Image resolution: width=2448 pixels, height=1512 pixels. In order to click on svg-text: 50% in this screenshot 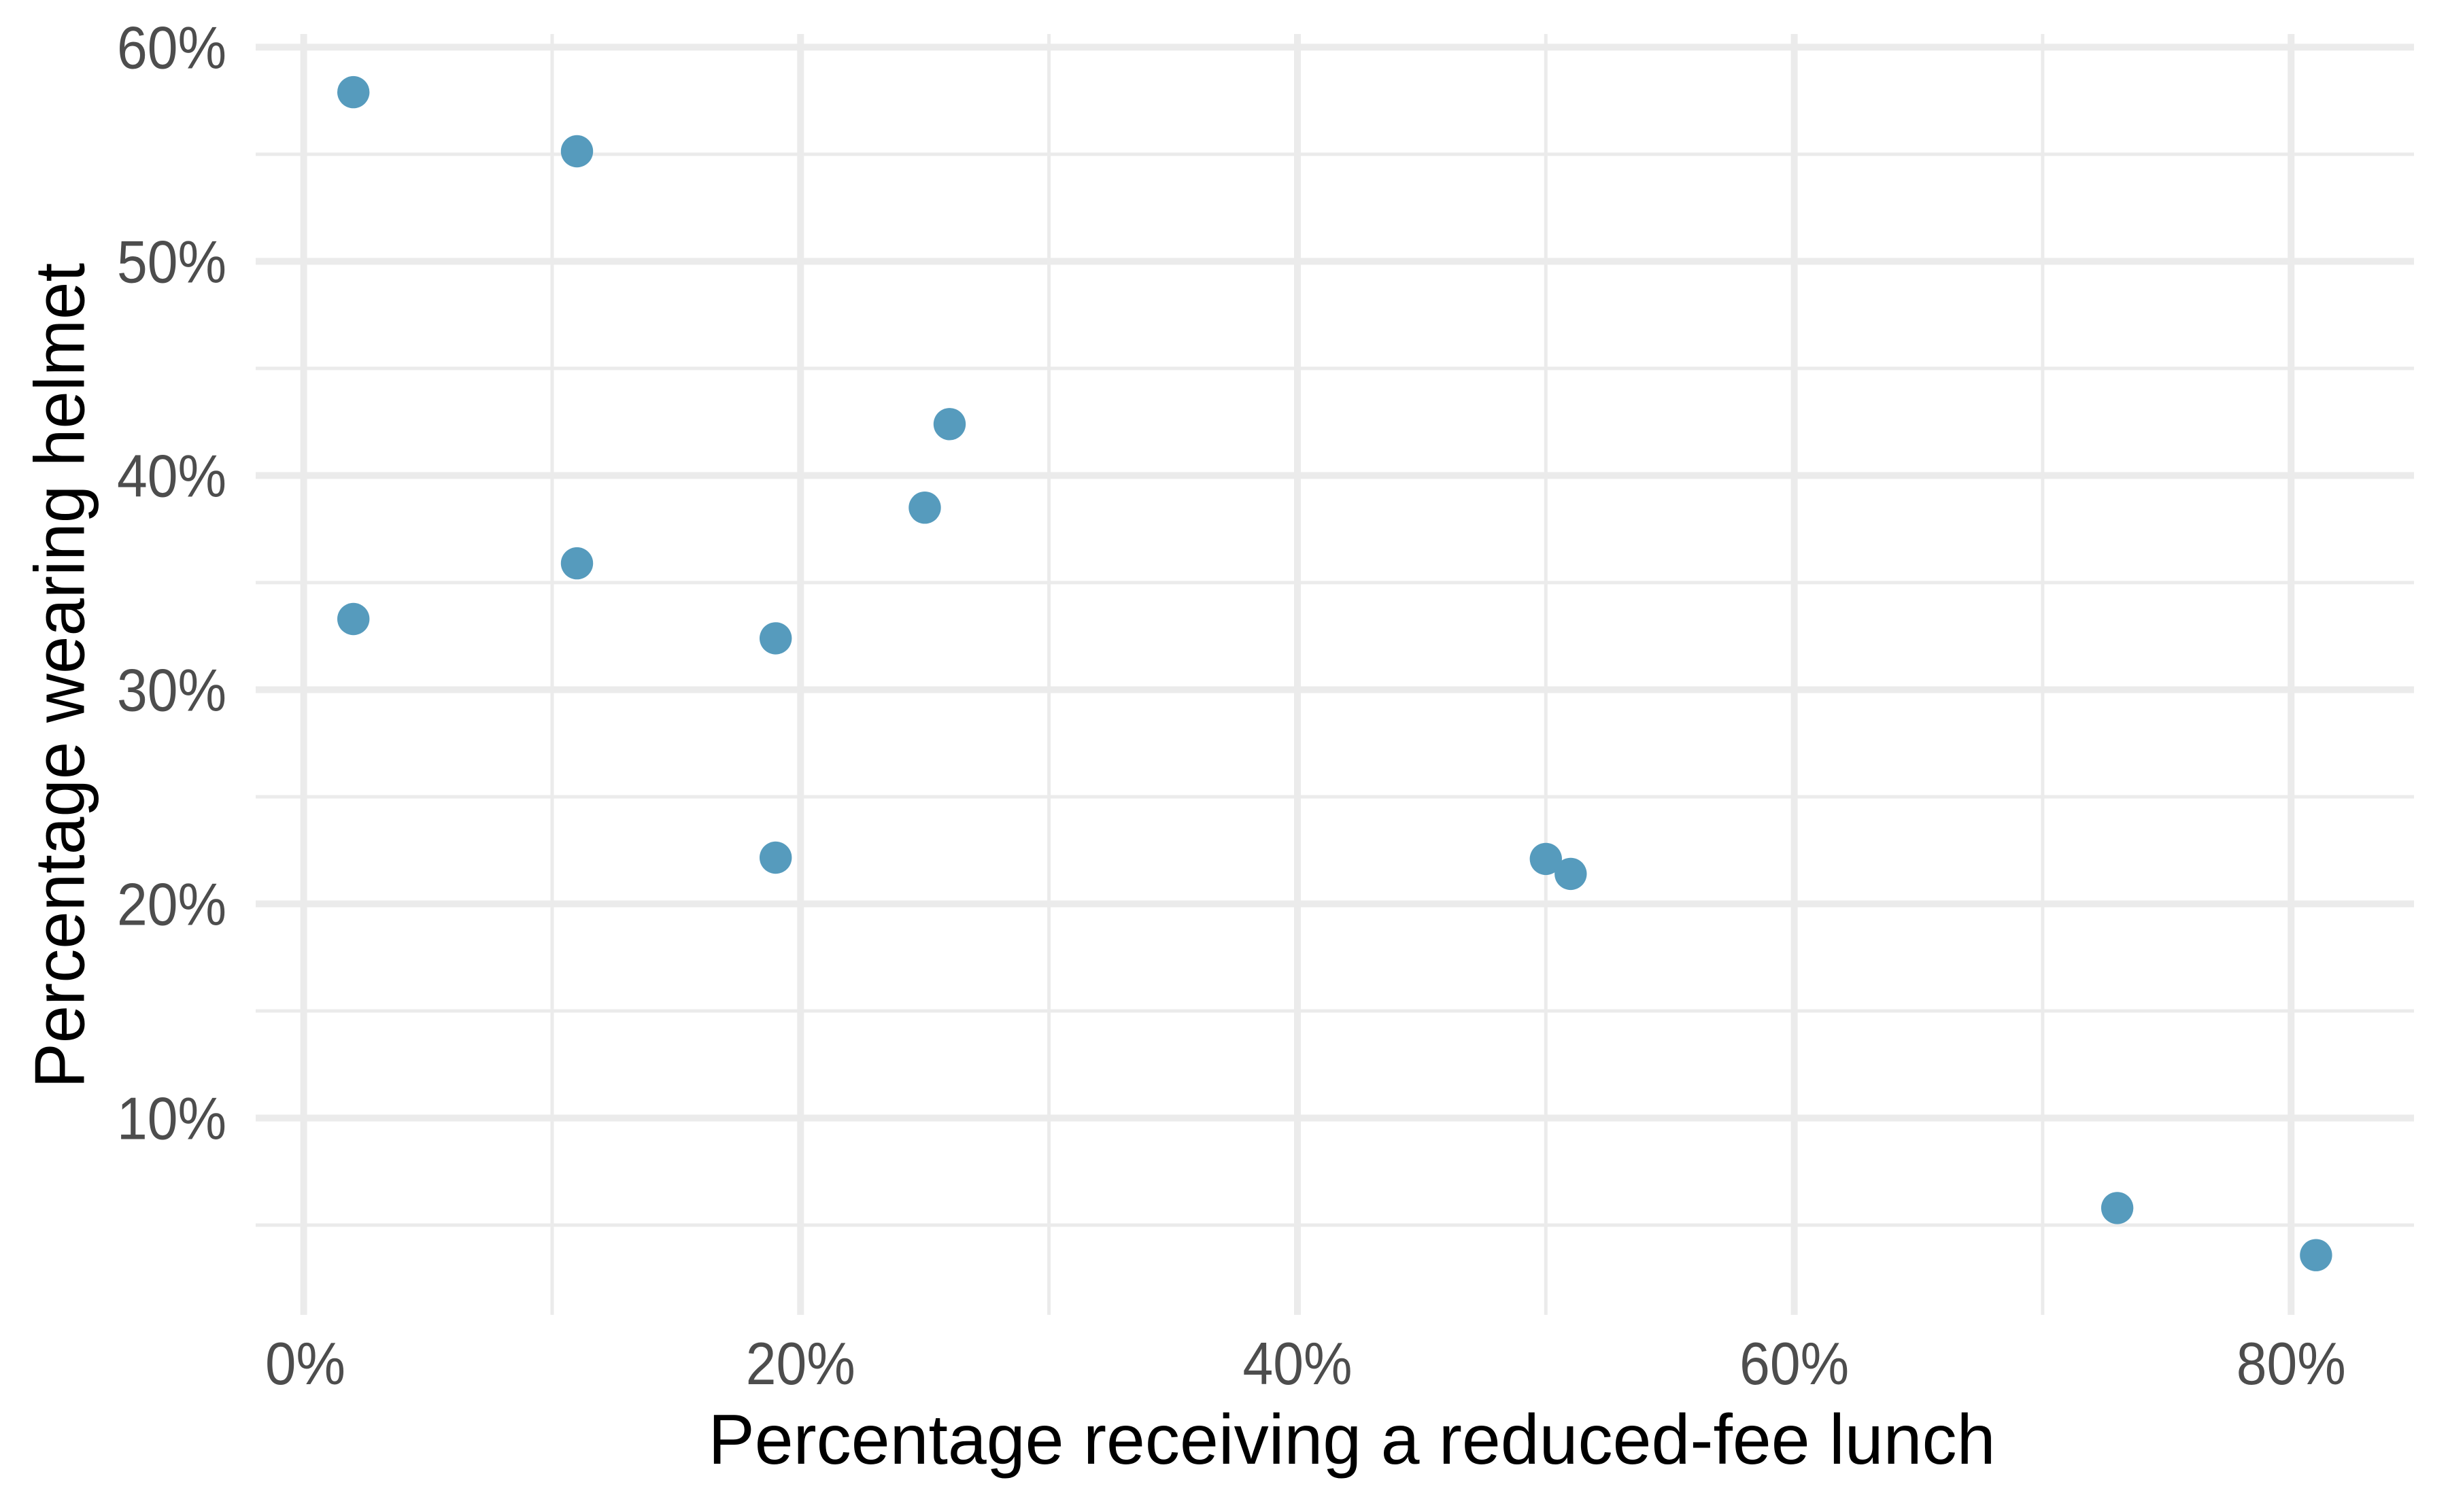, I will do `click(172, 261)`.